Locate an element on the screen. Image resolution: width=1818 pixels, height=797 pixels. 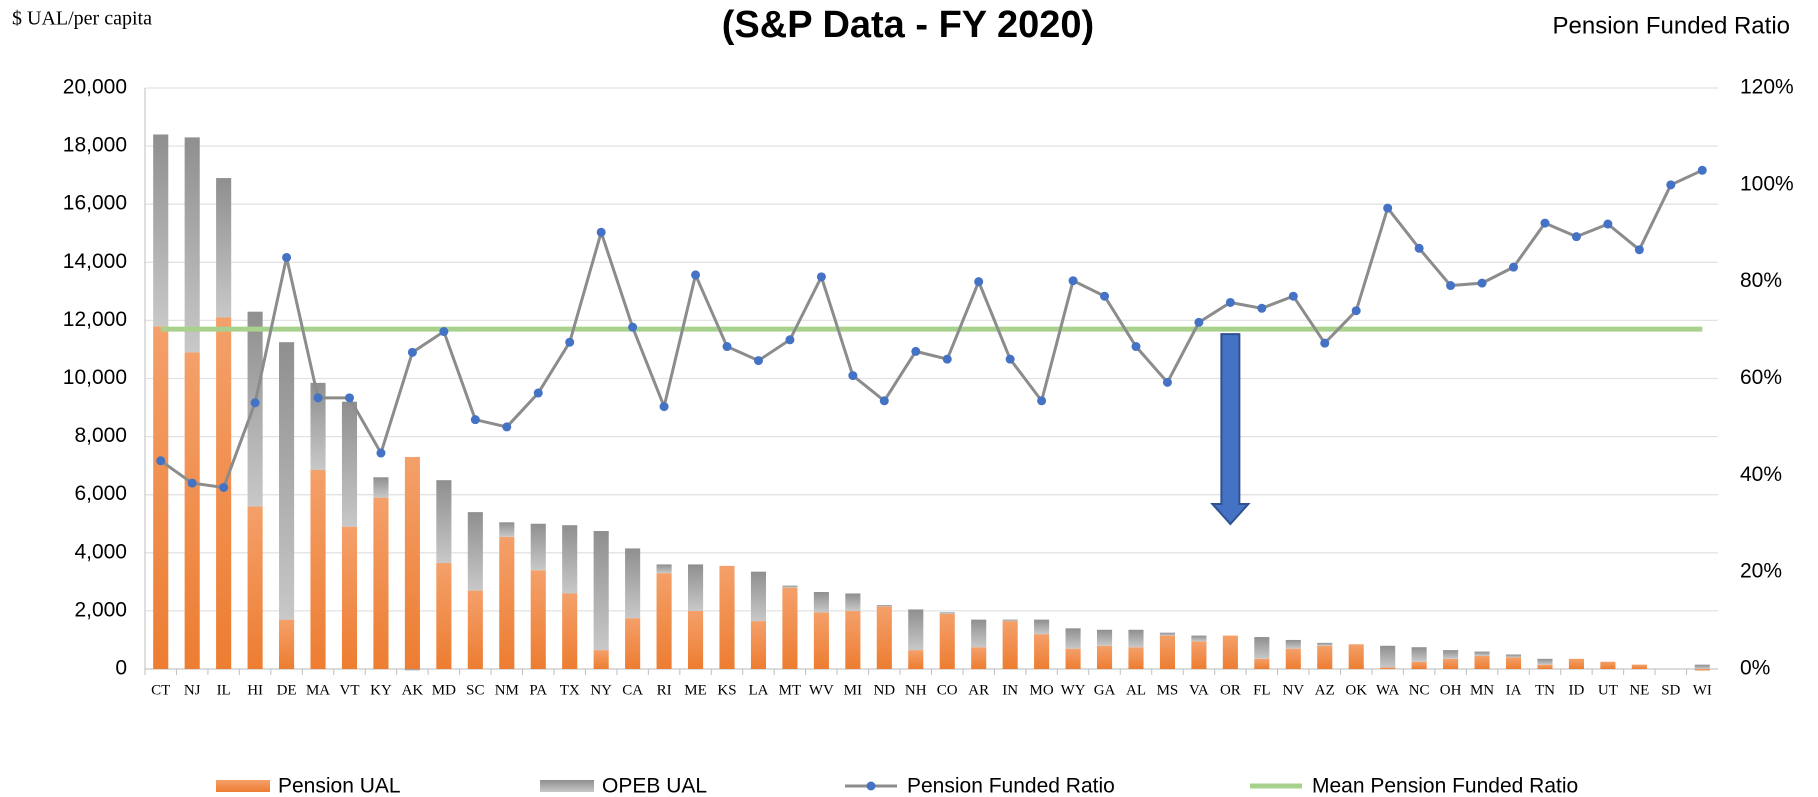
y-tick-label: 16,000 is located at coordinates (95, 203).